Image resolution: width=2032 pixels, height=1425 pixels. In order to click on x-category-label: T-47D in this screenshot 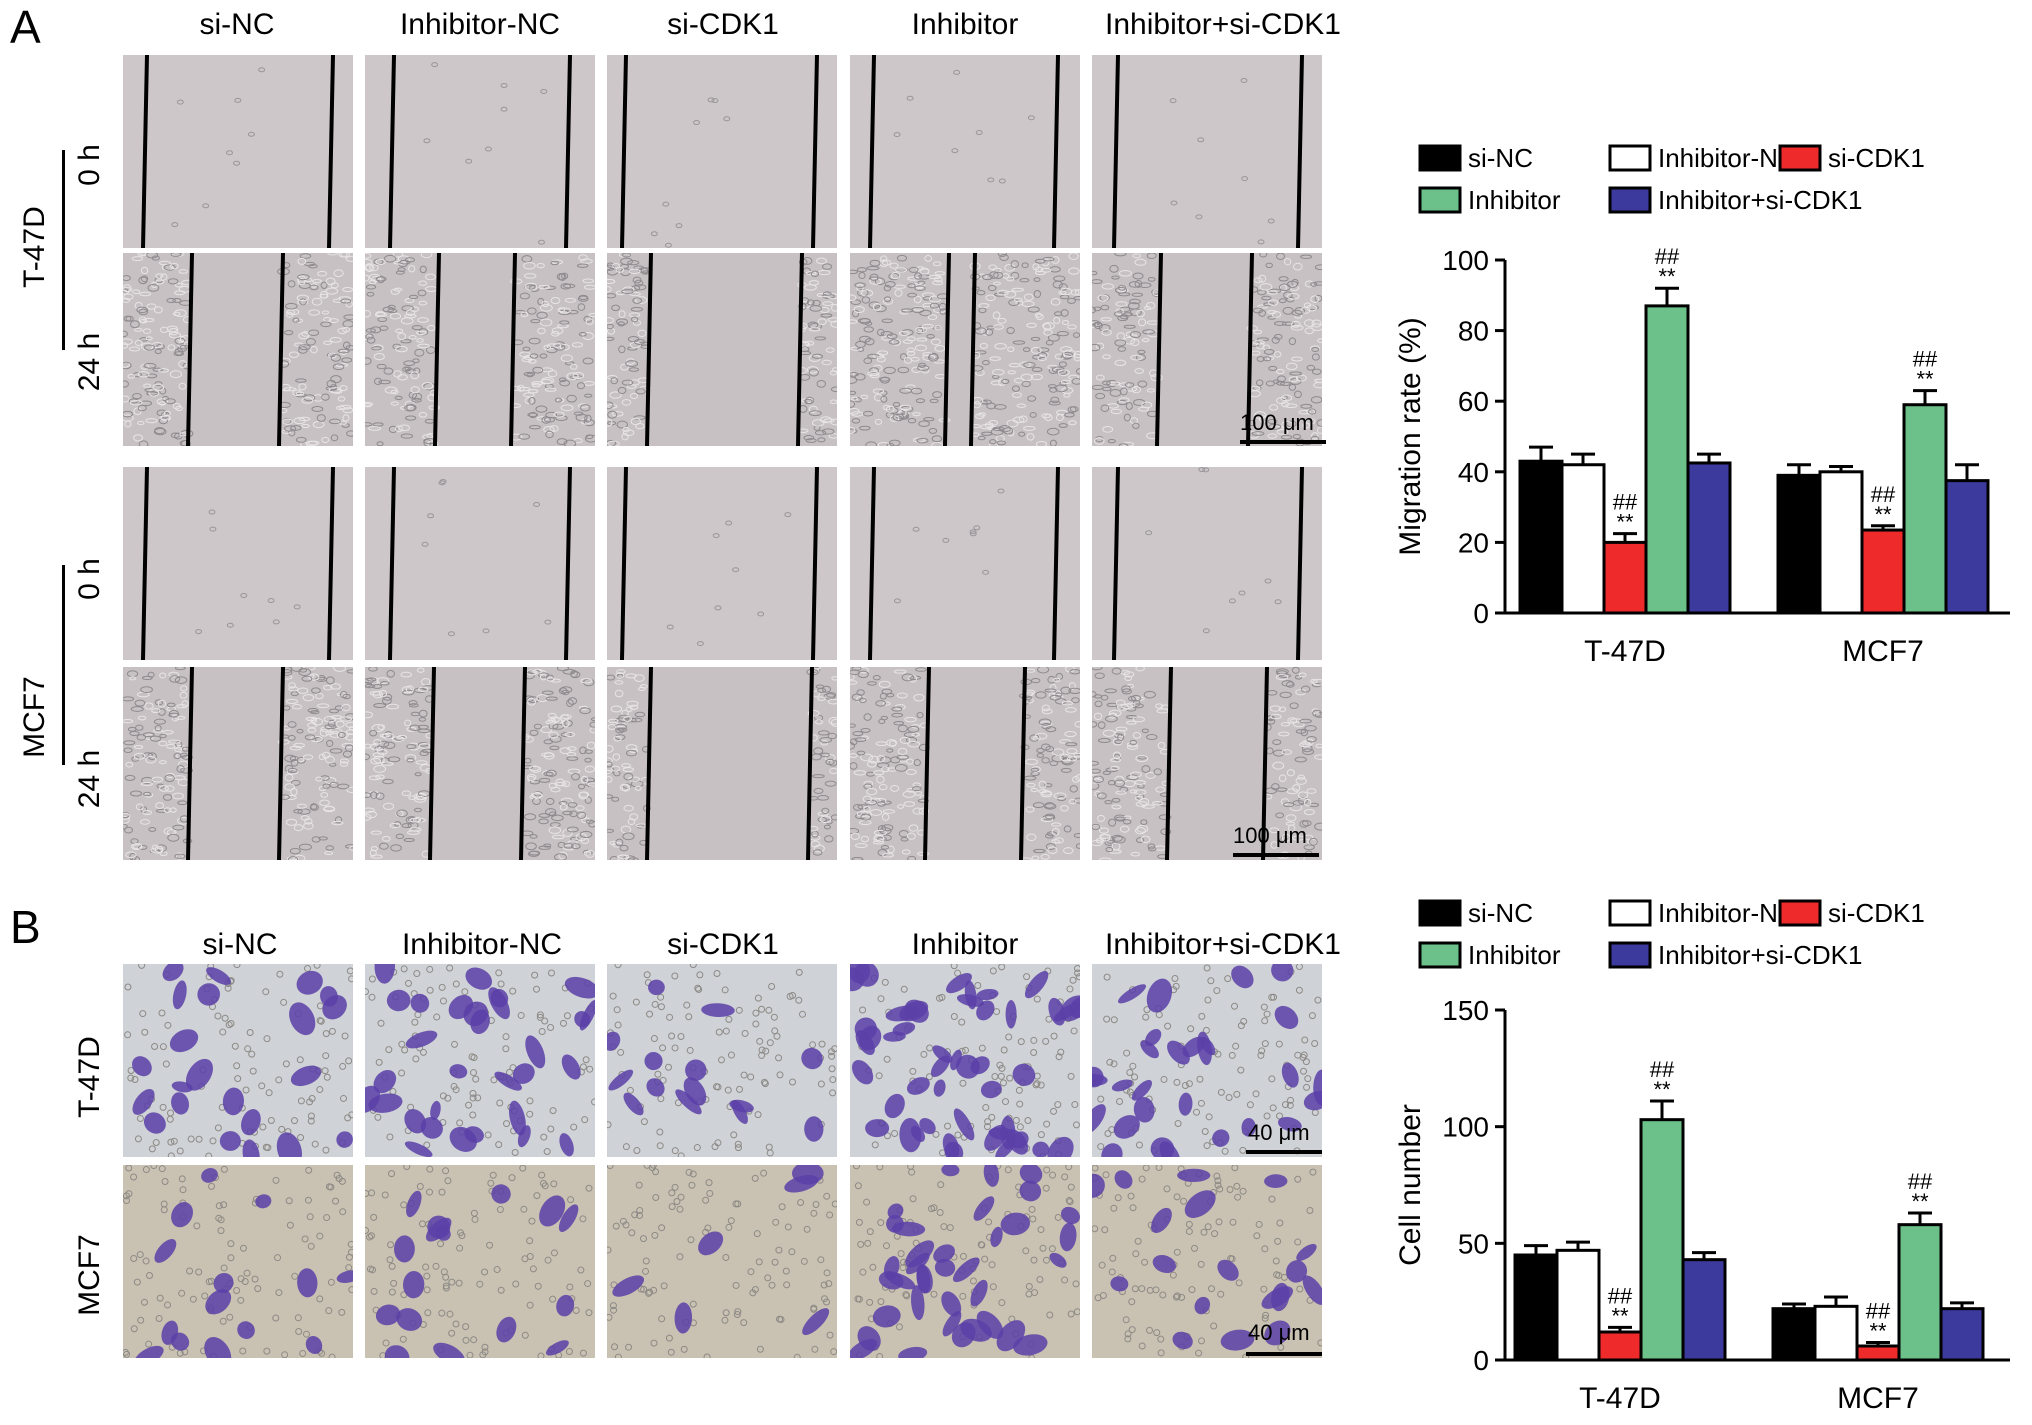, I will do `click(1625, 651)`.